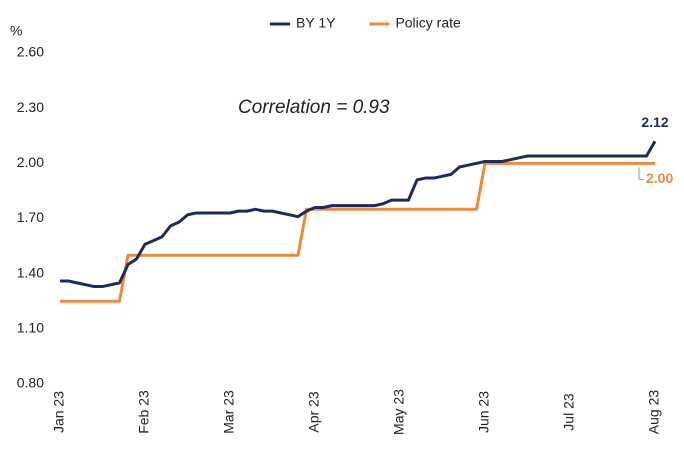 The width and height of the screenshot is (684, 450). What do you see at coordinates (30, 162) in the screenshot?
I see `y-tick-label: 2.00` at bounding box center [30, 162].